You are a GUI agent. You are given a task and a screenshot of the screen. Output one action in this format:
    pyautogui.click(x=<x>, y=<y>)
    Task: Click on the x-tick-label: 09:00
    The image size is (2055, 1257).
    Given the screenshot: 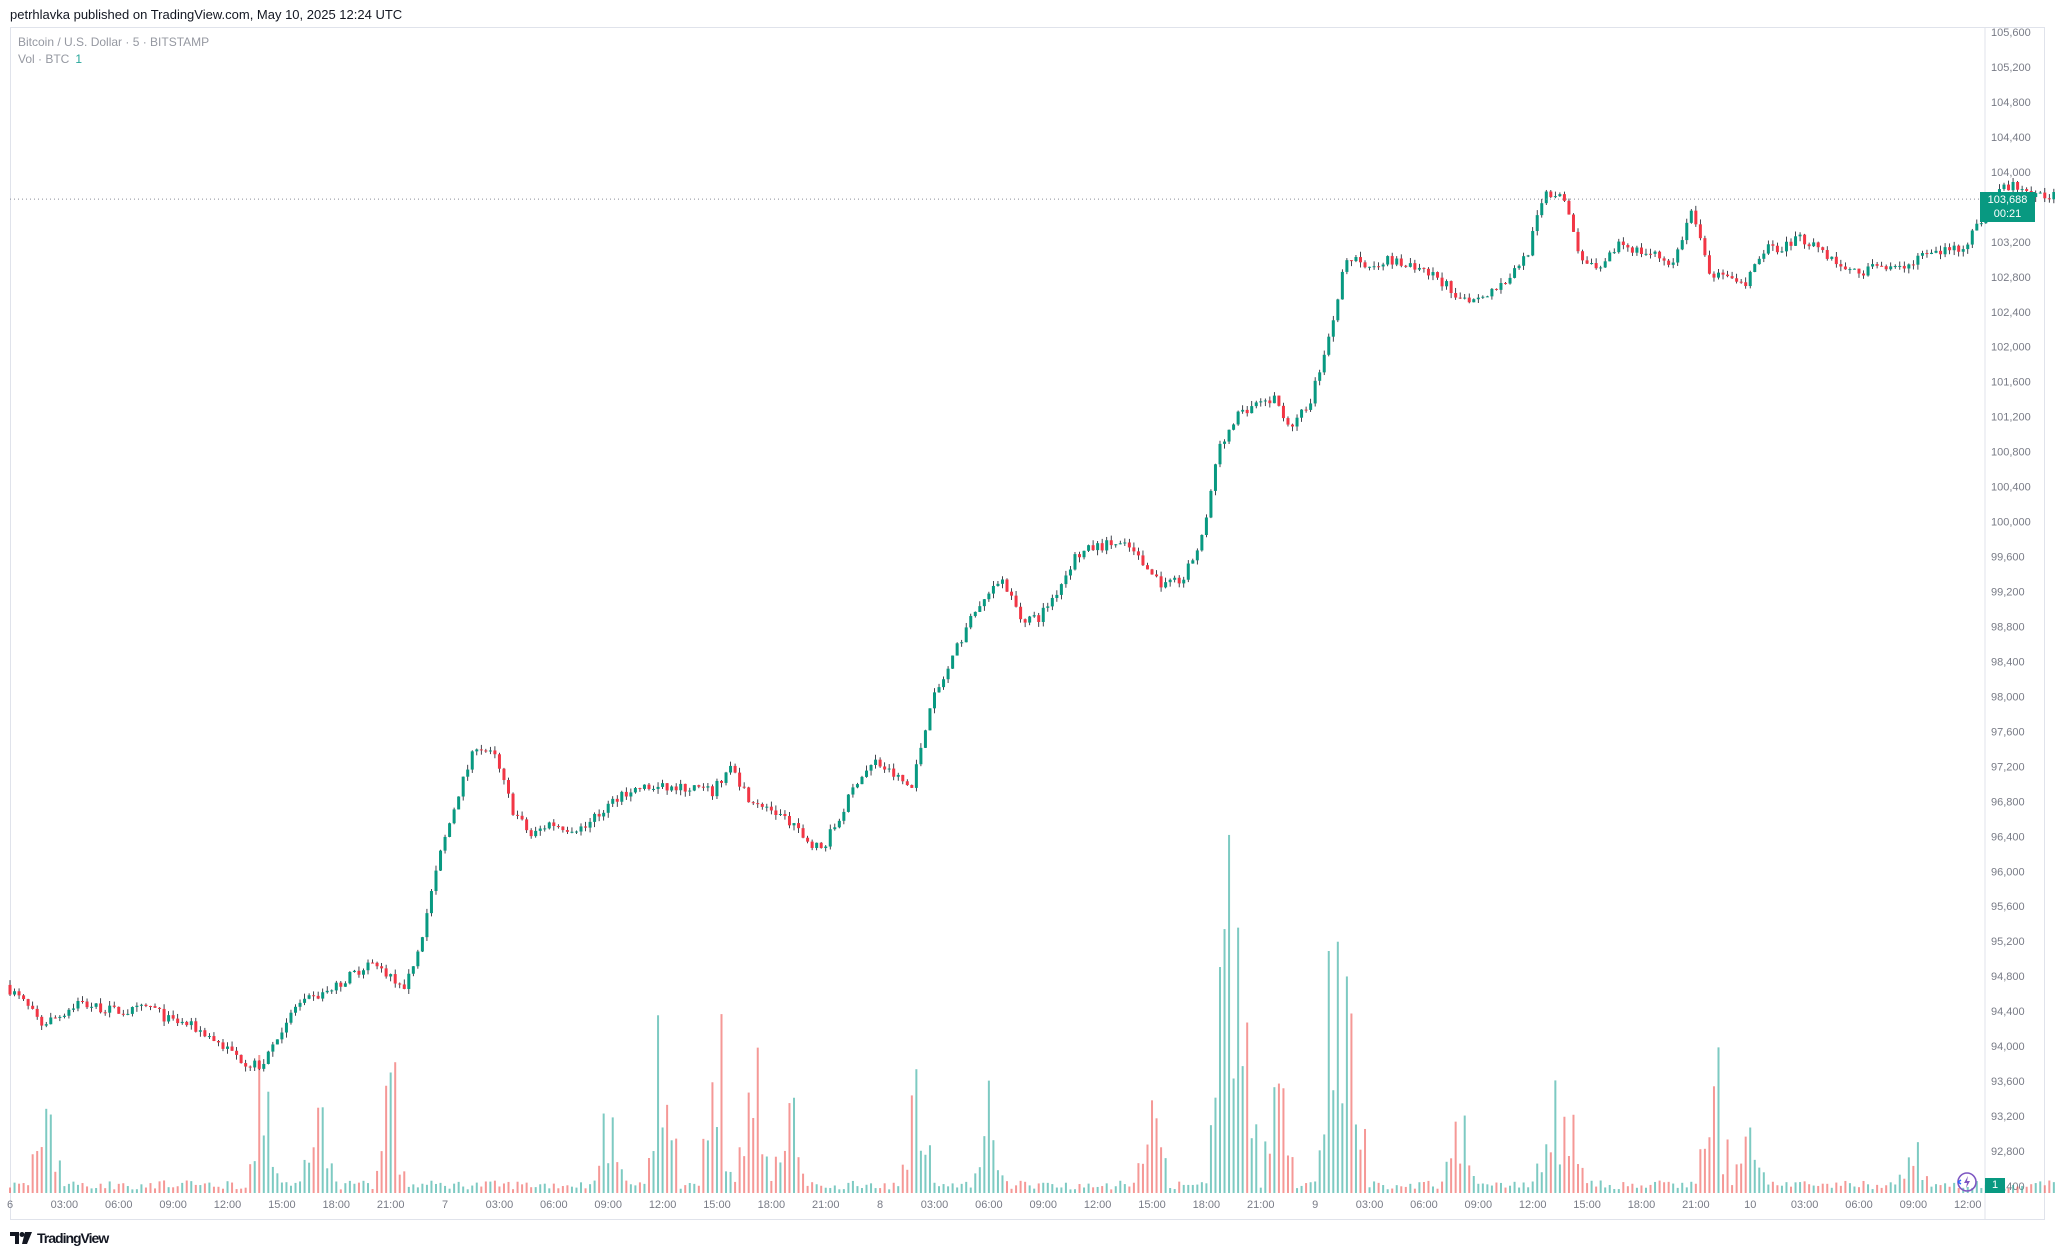 What is the action you would take?
    pyautogui.click(x=608, y=1205)
    